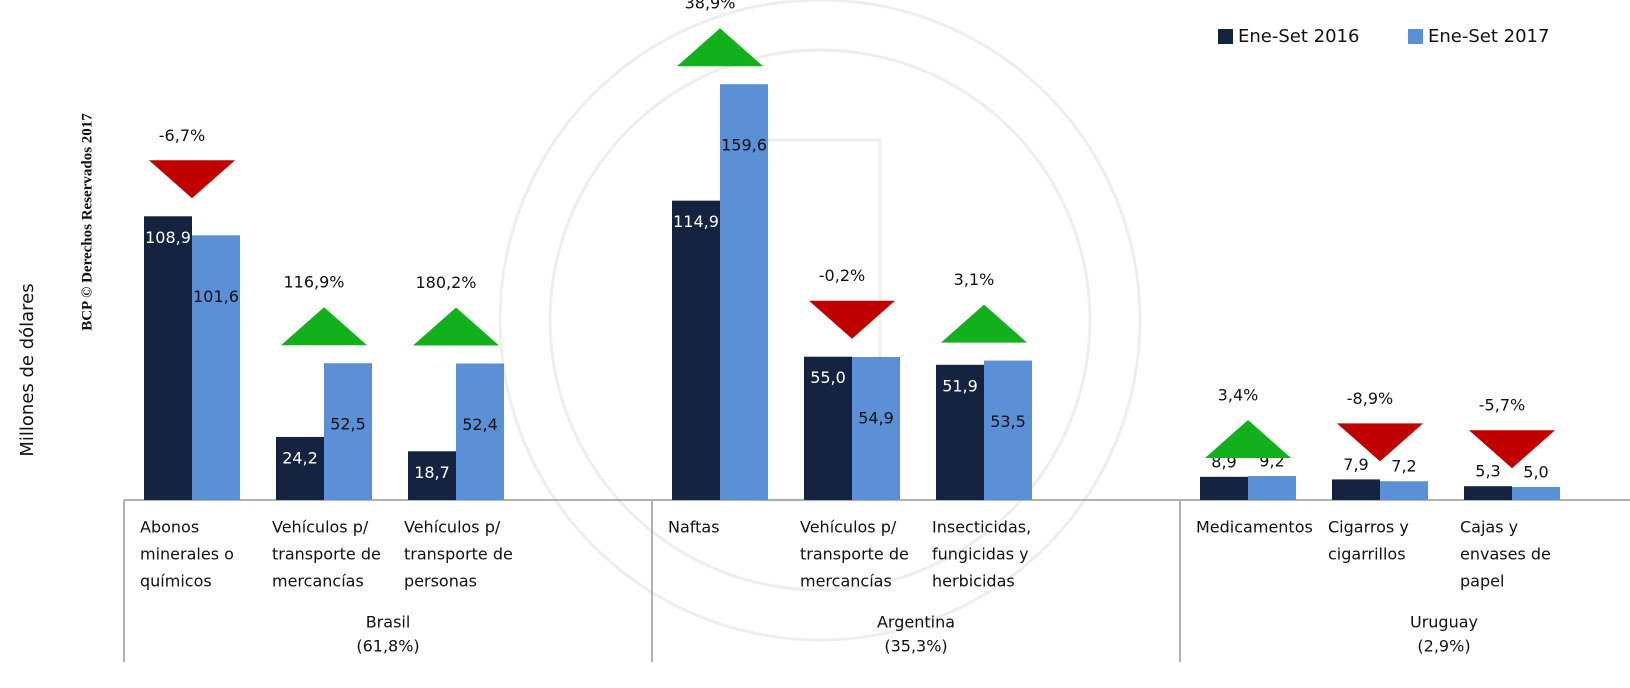  I want to click on x-tick-label: Insecticidas,, so click(981, 527).